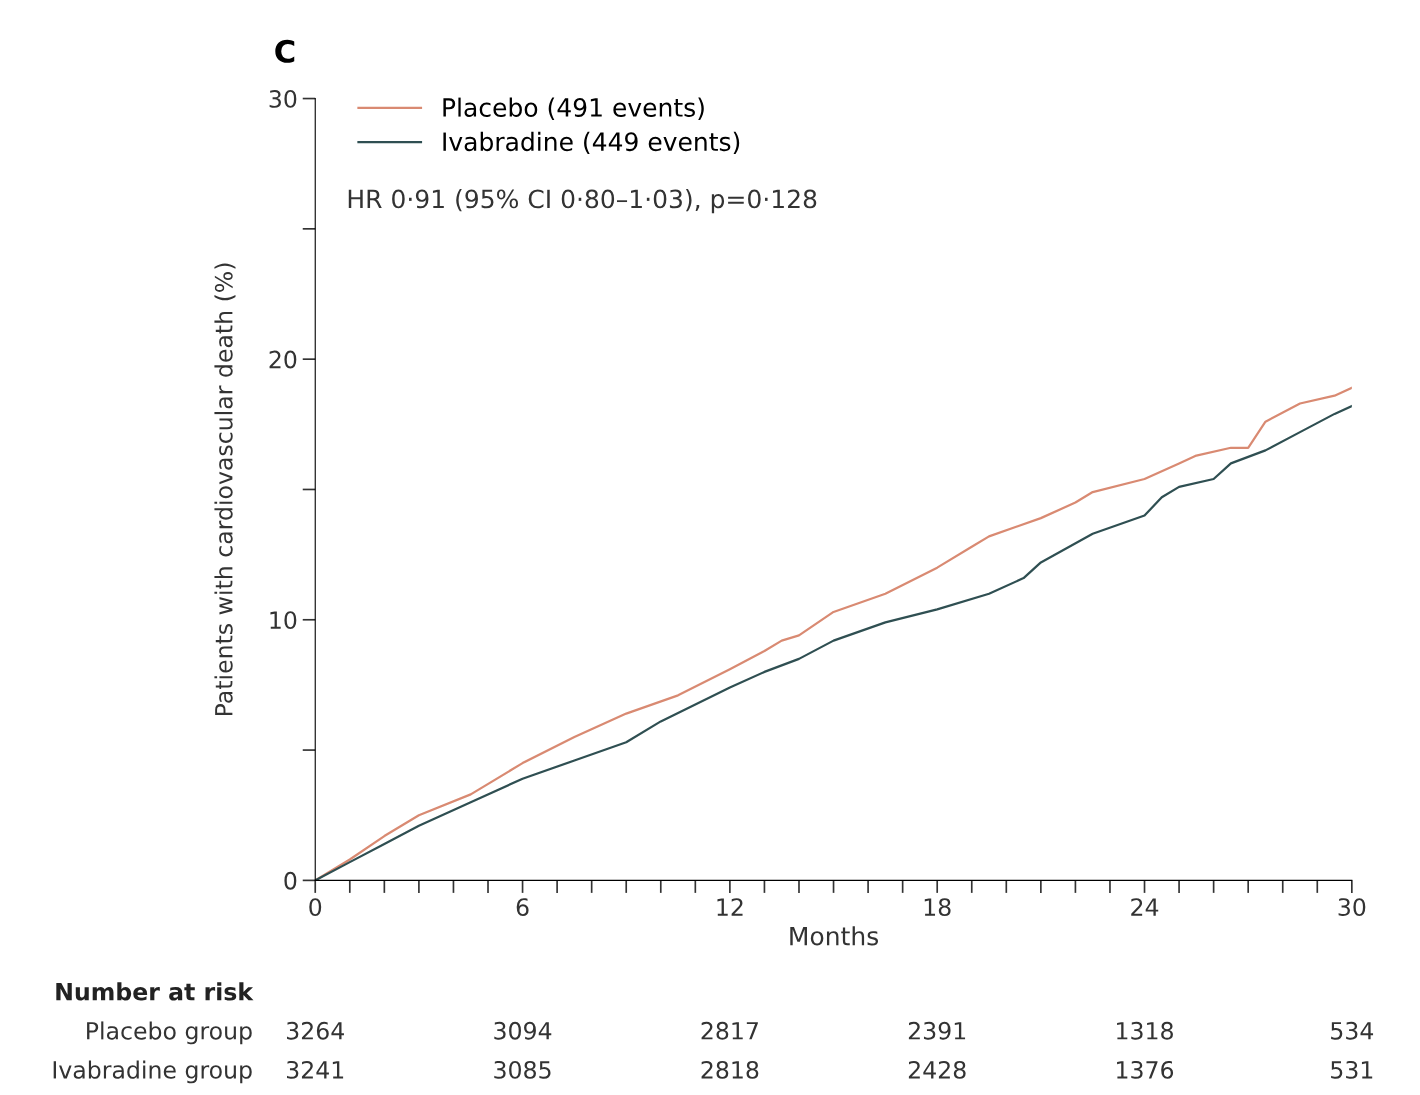 The width and height of the screenshot is (1420, 1095). I want to click on chart-title: C, so click(285, 51).